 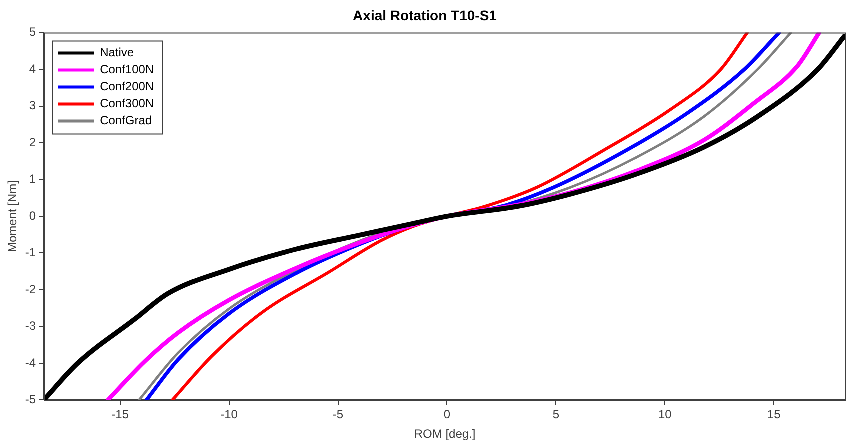 I want to click on x-axis-title: ROM [deg.], so click(x=445, y=434).